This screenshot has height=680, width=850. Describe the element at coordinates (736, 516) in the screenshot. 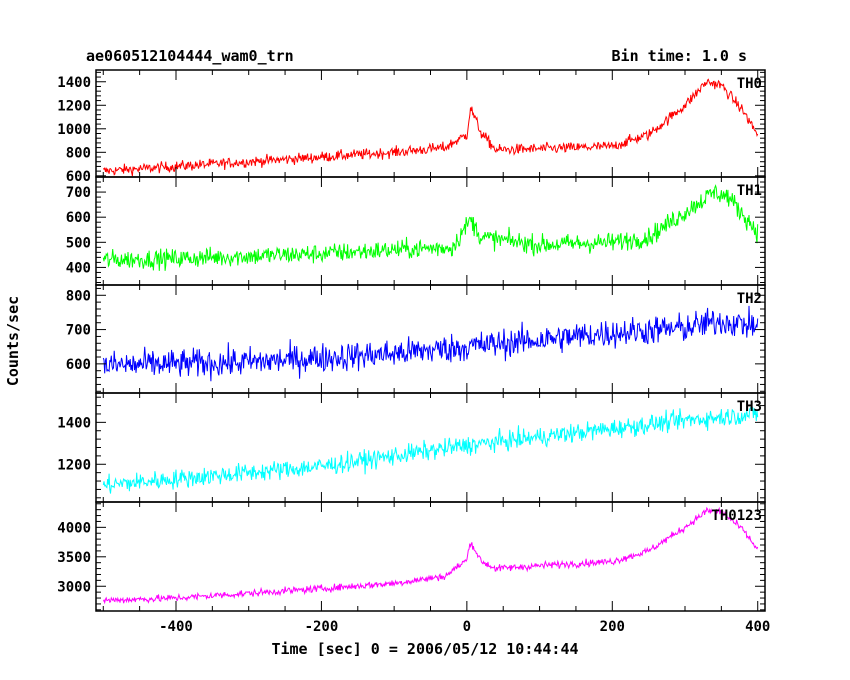

I see `panel-label-th0123: TH0123` at that location.